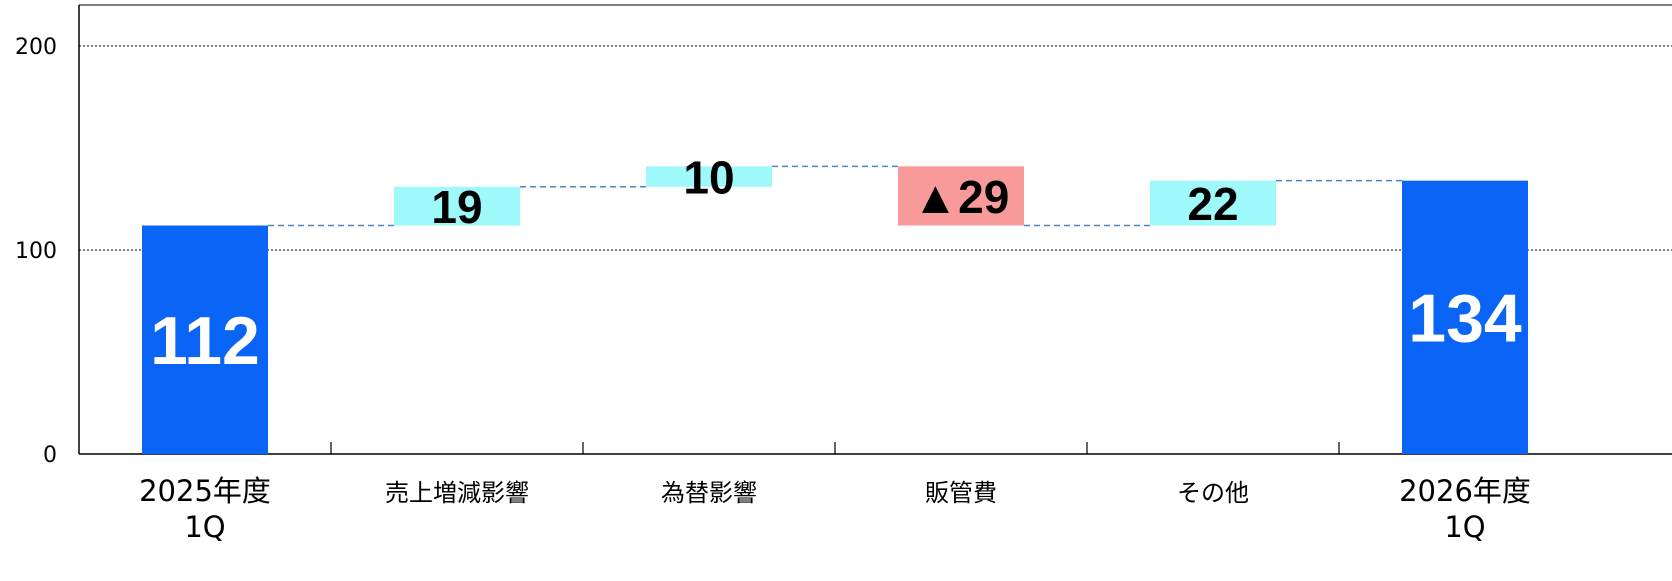 The width and height of the screenshot is (1672, 581). What do you see at coordinates (36, 47) in the screenshot?
I see `y-tick-label: 200` at bounding box center [36, 47].